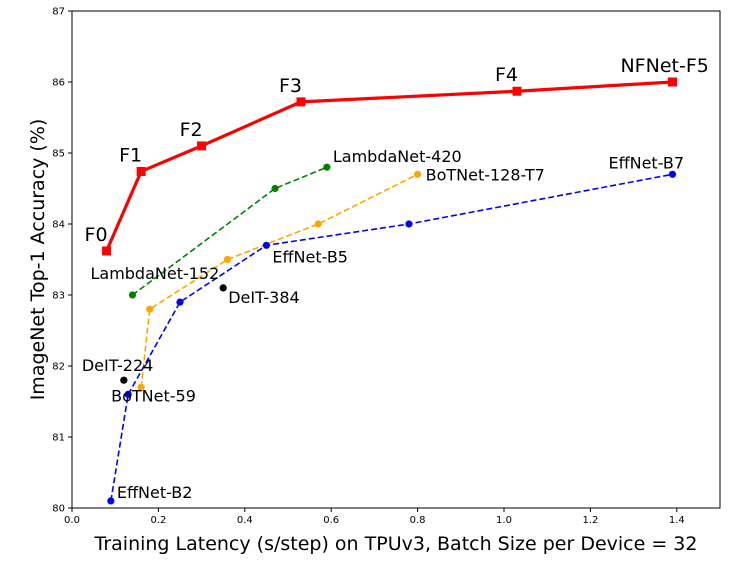 The width and height of the screenshot is (736, 571). What do you see at coordinates (191, 130) in the screenshot?
I see `nfnet-point-label: F2` at bounding box center [191, 130].